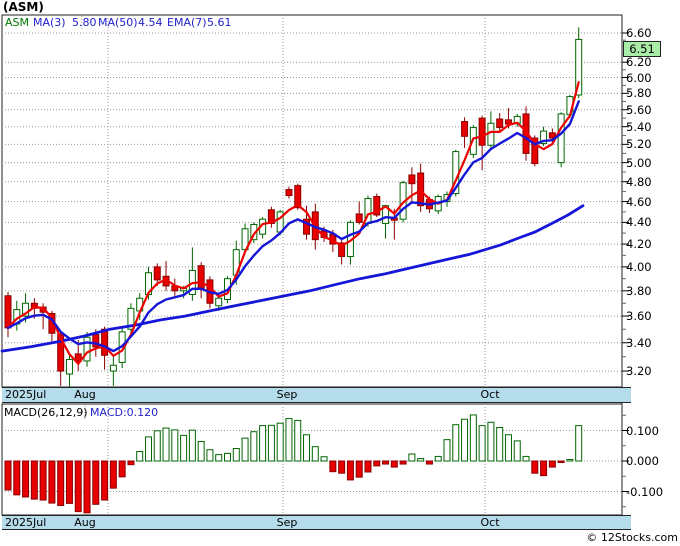 The height and width of the screenshot is (546, 680). I want to click on macd-legend-value: MACD:0.120, so click(124, 412).